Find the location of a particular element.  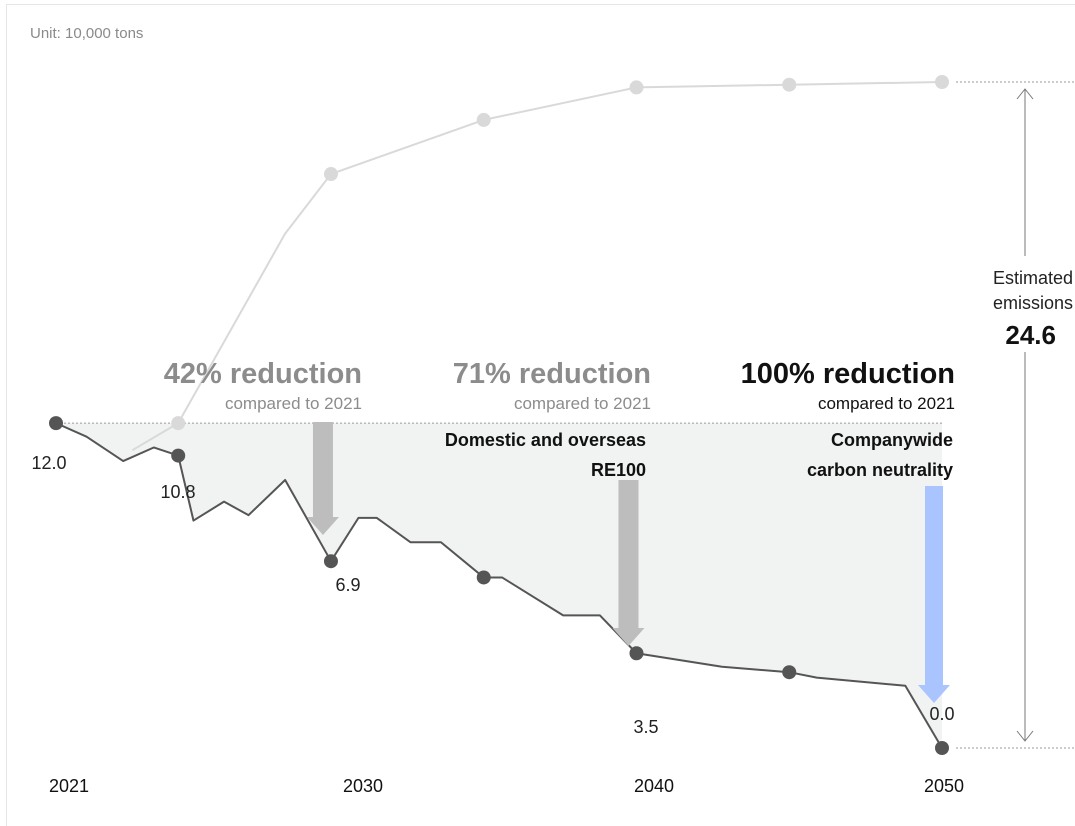

milestone-subtitle-2030: compared to 2021 is located at coordinates (293, 403).